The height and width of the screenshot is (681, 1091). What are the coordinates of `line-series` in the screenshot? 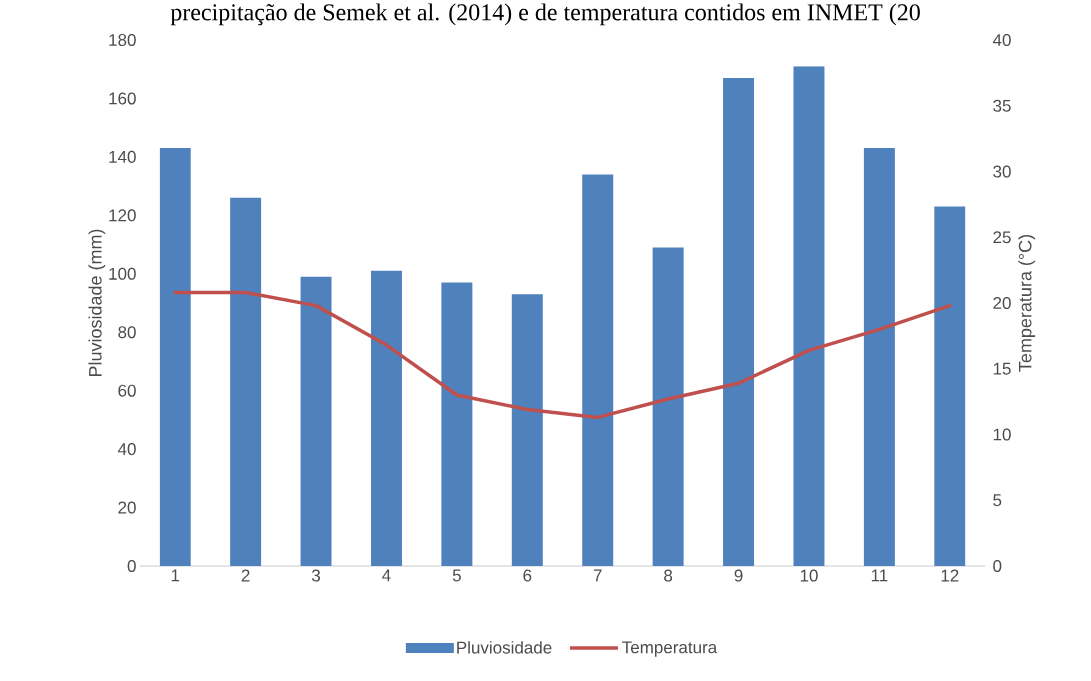 It's located at (562, 355).